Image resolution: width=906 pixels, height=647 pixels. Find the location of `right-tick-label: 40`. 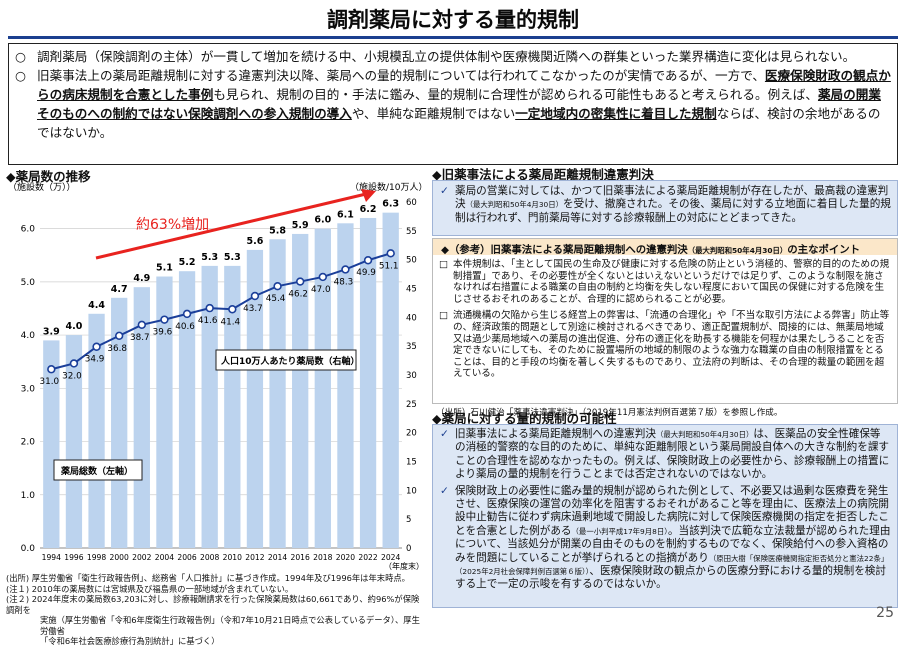

right-tick-label: 40 is located at coordinates (411, 318).